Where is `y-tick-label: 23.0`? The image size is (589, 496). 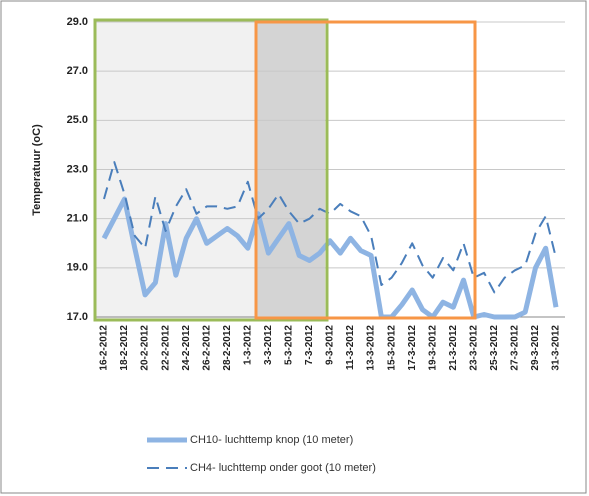
y-tick-label: 23.0 is located at coordinates (77, 169).